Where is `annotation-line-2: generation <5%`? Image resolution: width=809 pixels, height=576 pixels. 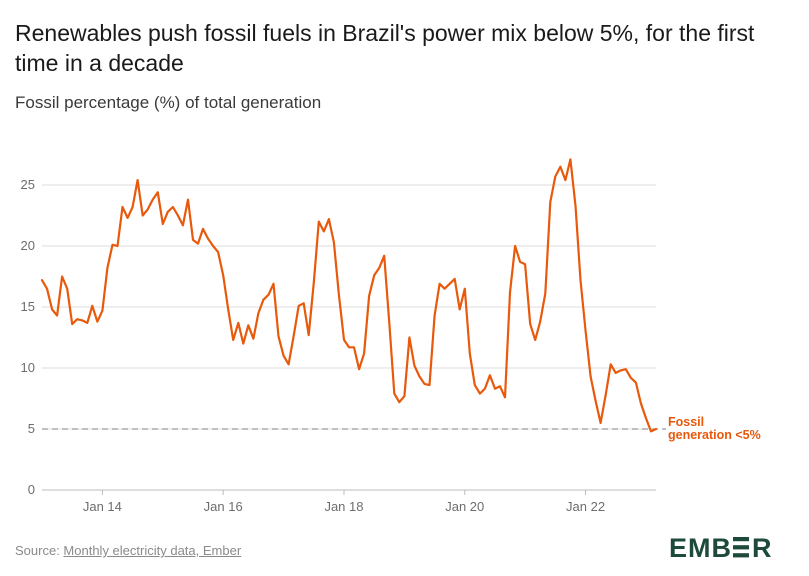
annotation-line-2: generation <5% is located at coordinates (714, 435).